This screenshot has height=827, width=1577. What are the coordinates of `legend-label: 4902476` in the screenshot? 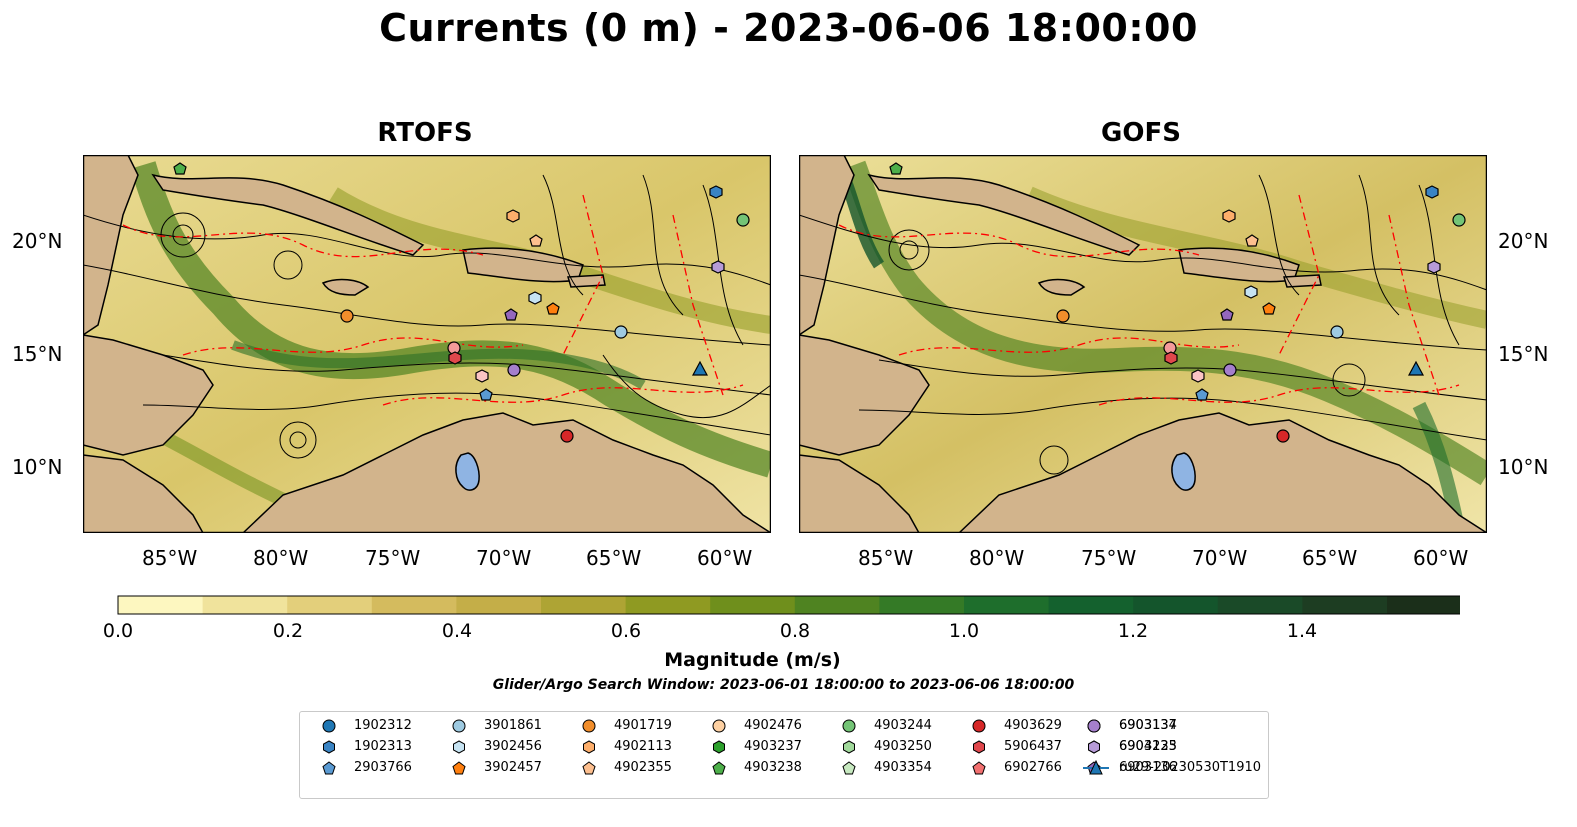 It's located at (773, 725).